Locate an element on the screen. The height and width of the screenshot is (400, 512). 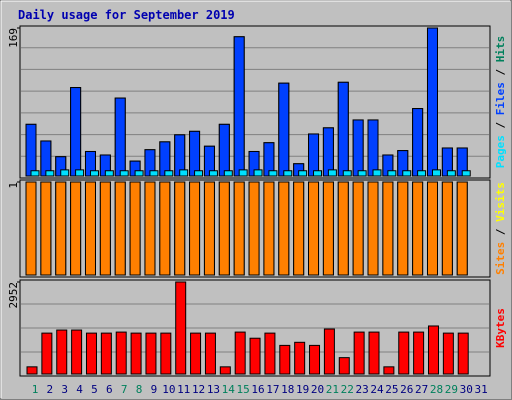
x-tick-label: 28 is located at coordinates (436, 389).